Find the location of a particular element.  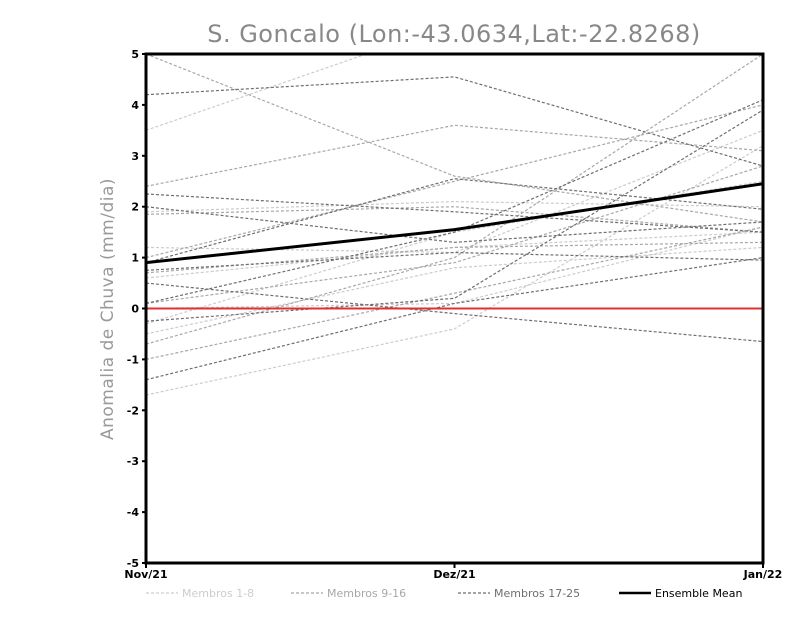

y-tick-label: -5 is located at coordinates (133, 563).